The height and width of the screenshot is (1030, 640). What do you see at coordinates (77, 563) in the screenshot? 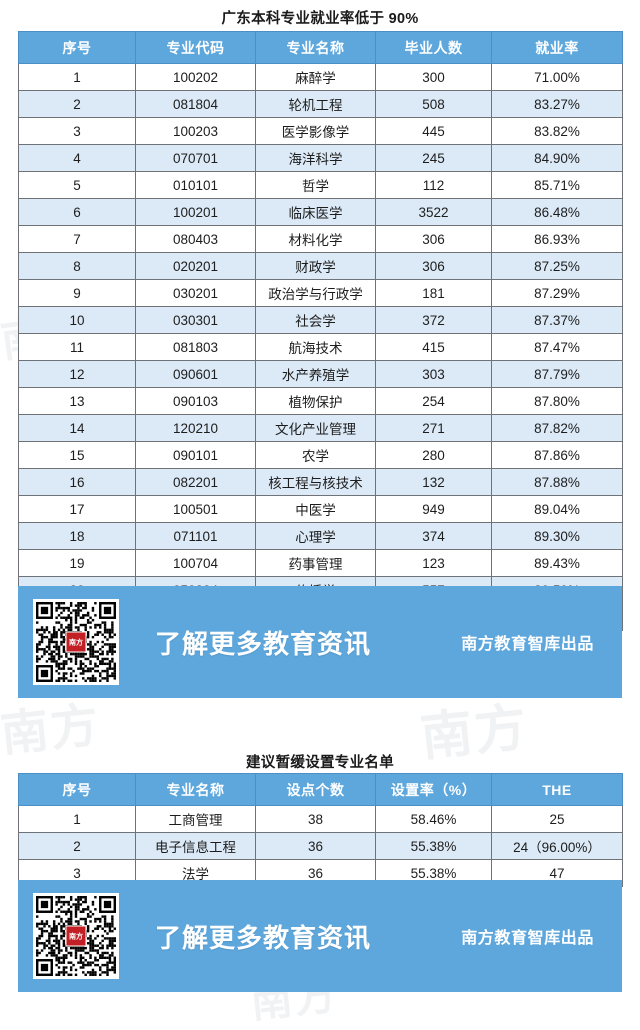
I see `cell-r18-c0: 19` at bounding box center [77, 563].